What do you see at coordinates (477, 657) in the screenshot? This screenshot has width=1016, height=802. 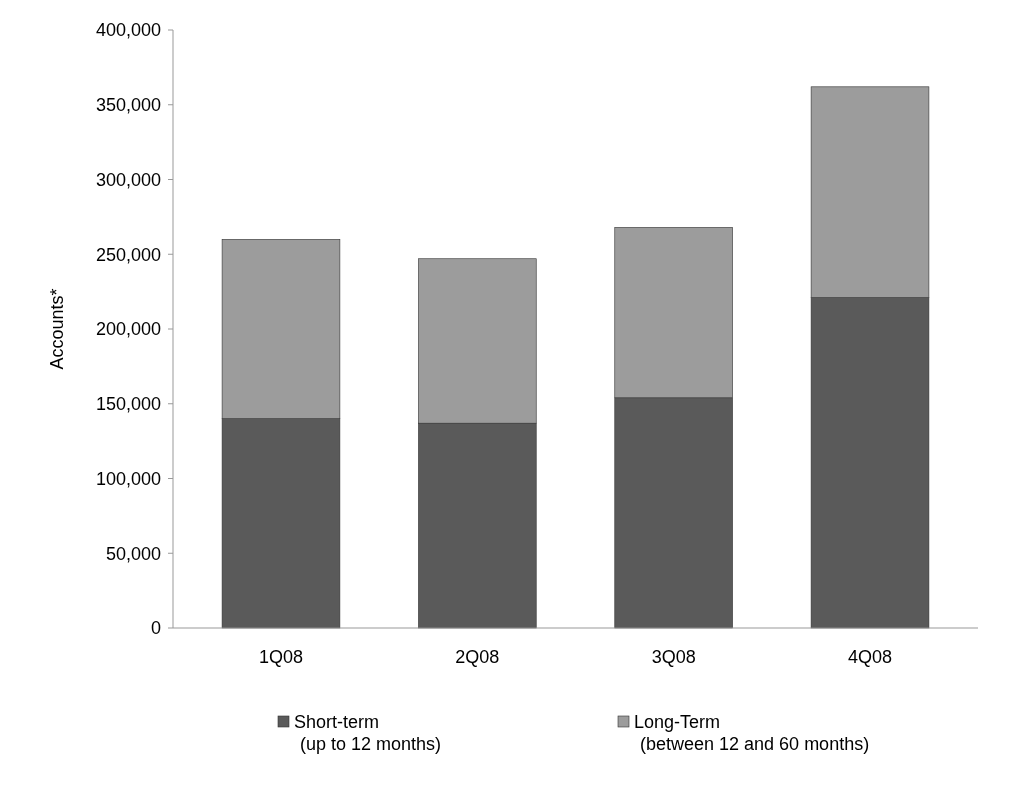 I see `x-tick-label: 2Q08` at bounding box center [477, 657].